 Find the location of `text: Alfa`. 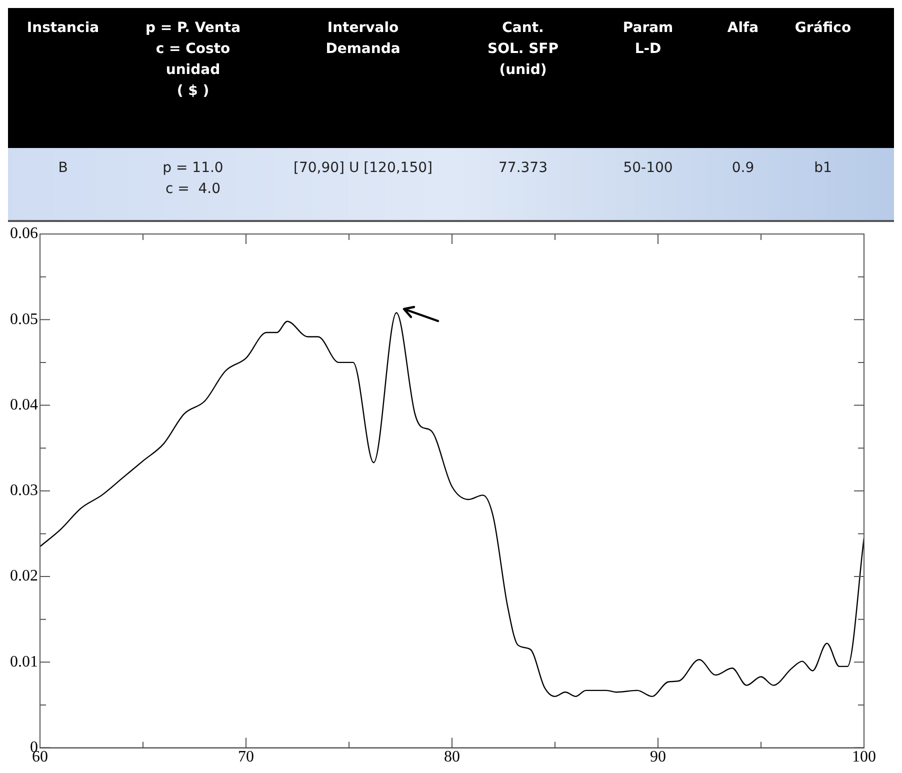

text: Alfa is located at coordinates (743, 28).